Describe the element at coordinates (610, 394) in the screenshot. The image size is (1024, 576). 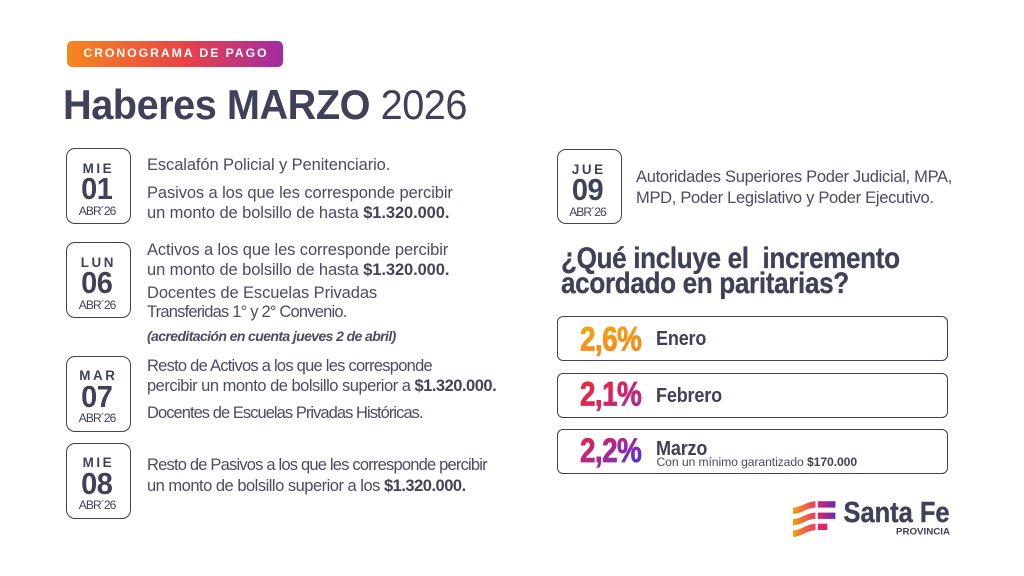
I see `svg-text: 2,1%` at that location.